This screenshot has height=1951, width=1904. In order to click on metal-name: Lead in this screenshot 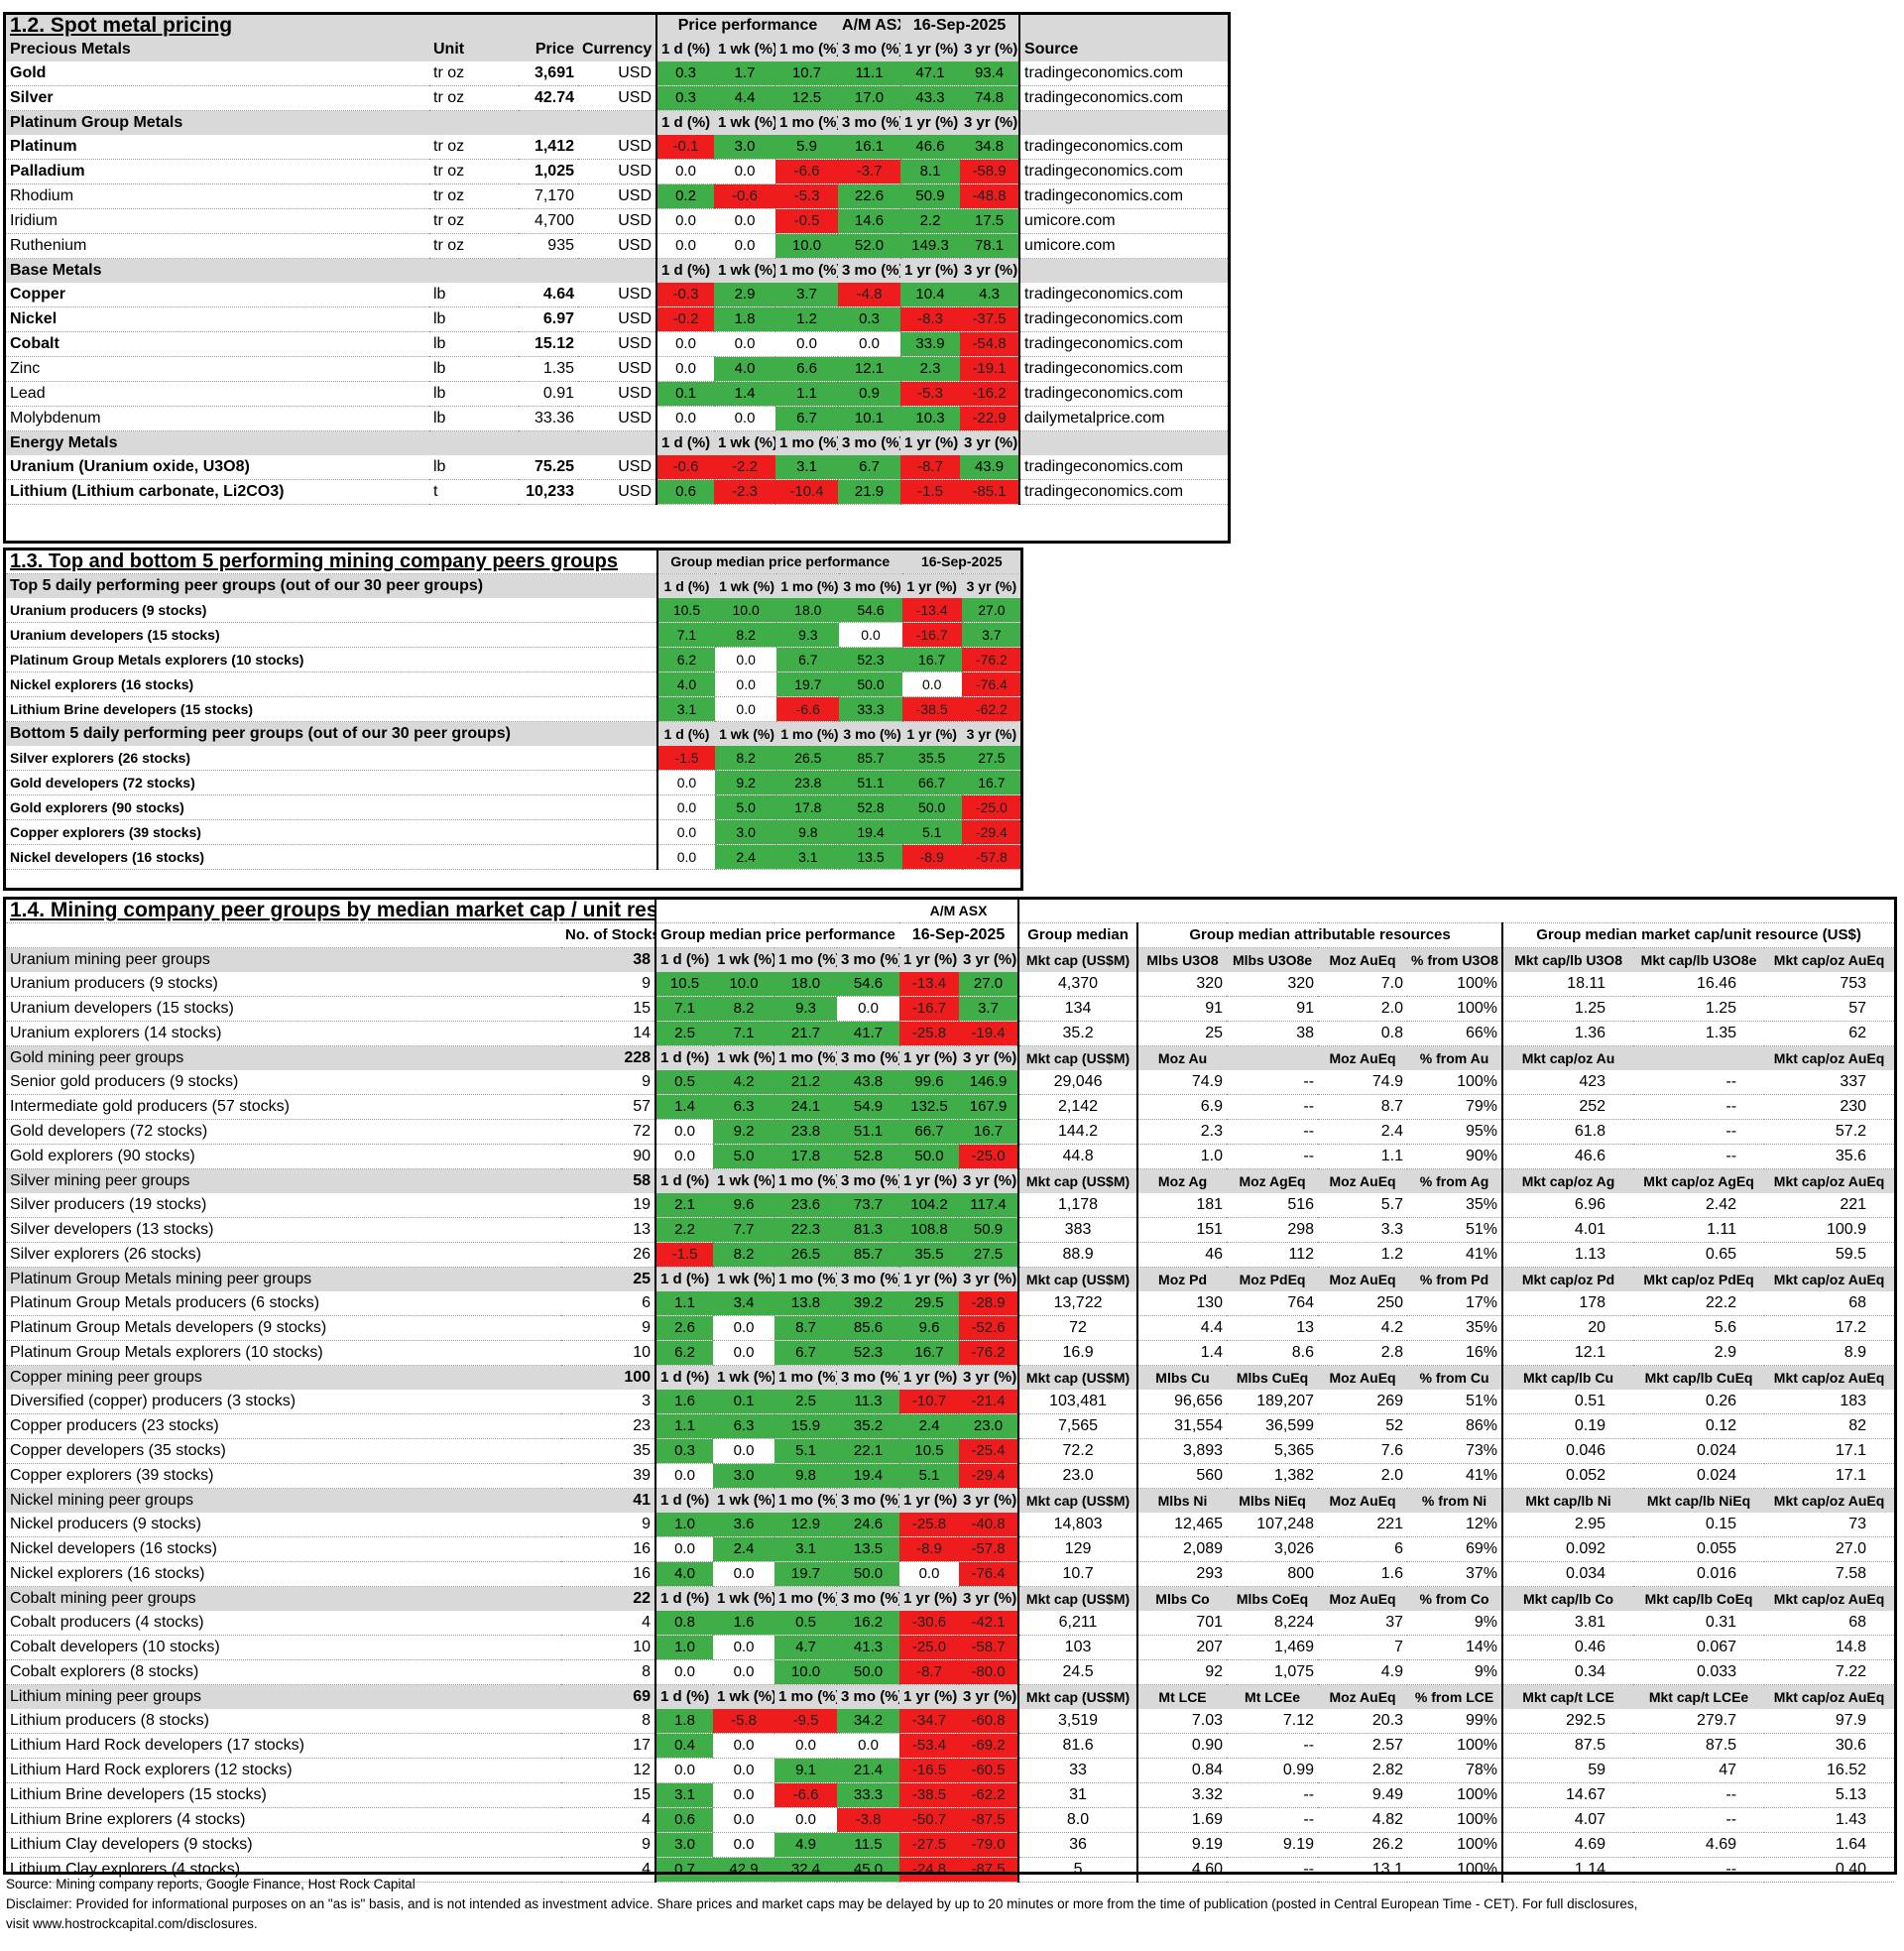, I will do `click(217, 394)`.